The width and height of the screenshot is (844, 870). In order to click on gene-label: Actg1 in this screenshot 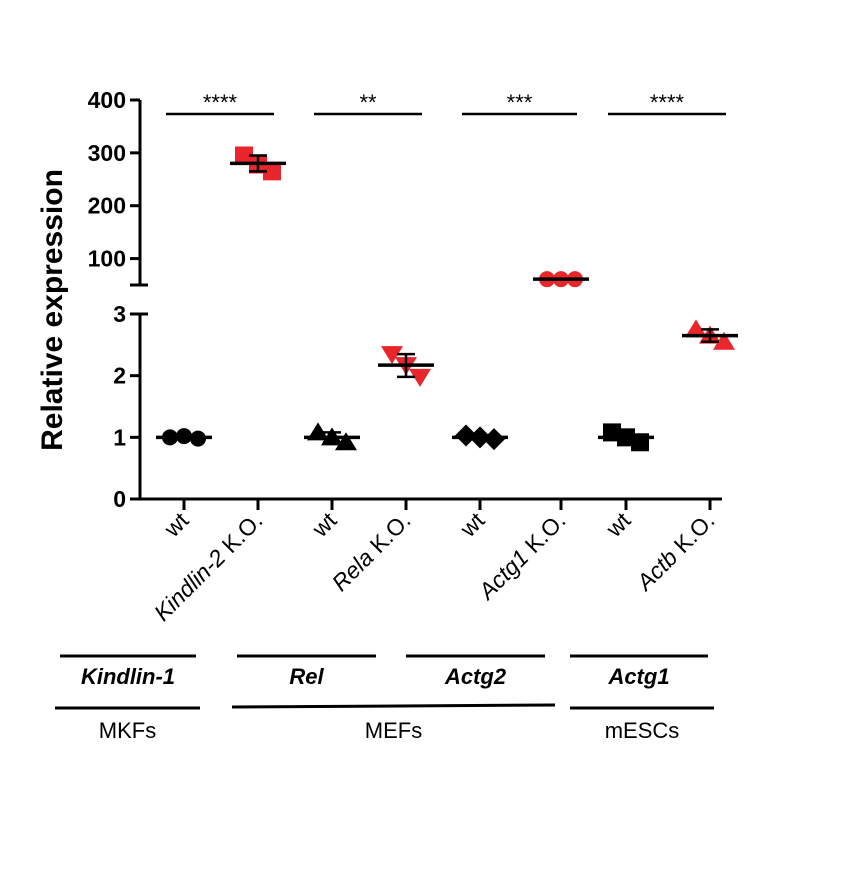, I will do `click(638, 676)`.